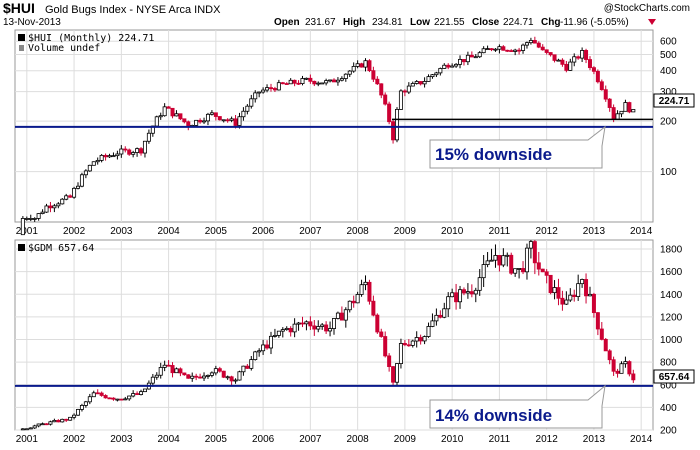 The height and width of the screenshot is (450, 700). I want to click on gdm-x-tick-label: 2007, so click(310, 439).